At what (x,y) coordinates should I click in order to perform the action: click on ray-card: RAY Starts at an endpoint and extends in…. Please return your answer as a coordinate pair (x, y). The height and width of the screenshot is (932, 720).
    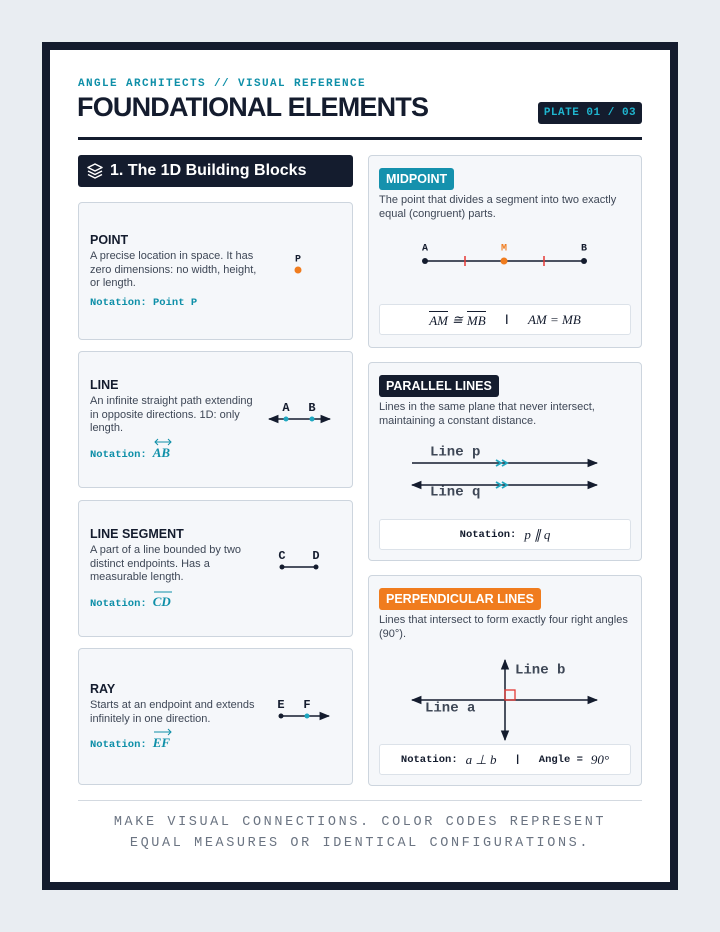
    Looking at the image, I should click on (215, 716).